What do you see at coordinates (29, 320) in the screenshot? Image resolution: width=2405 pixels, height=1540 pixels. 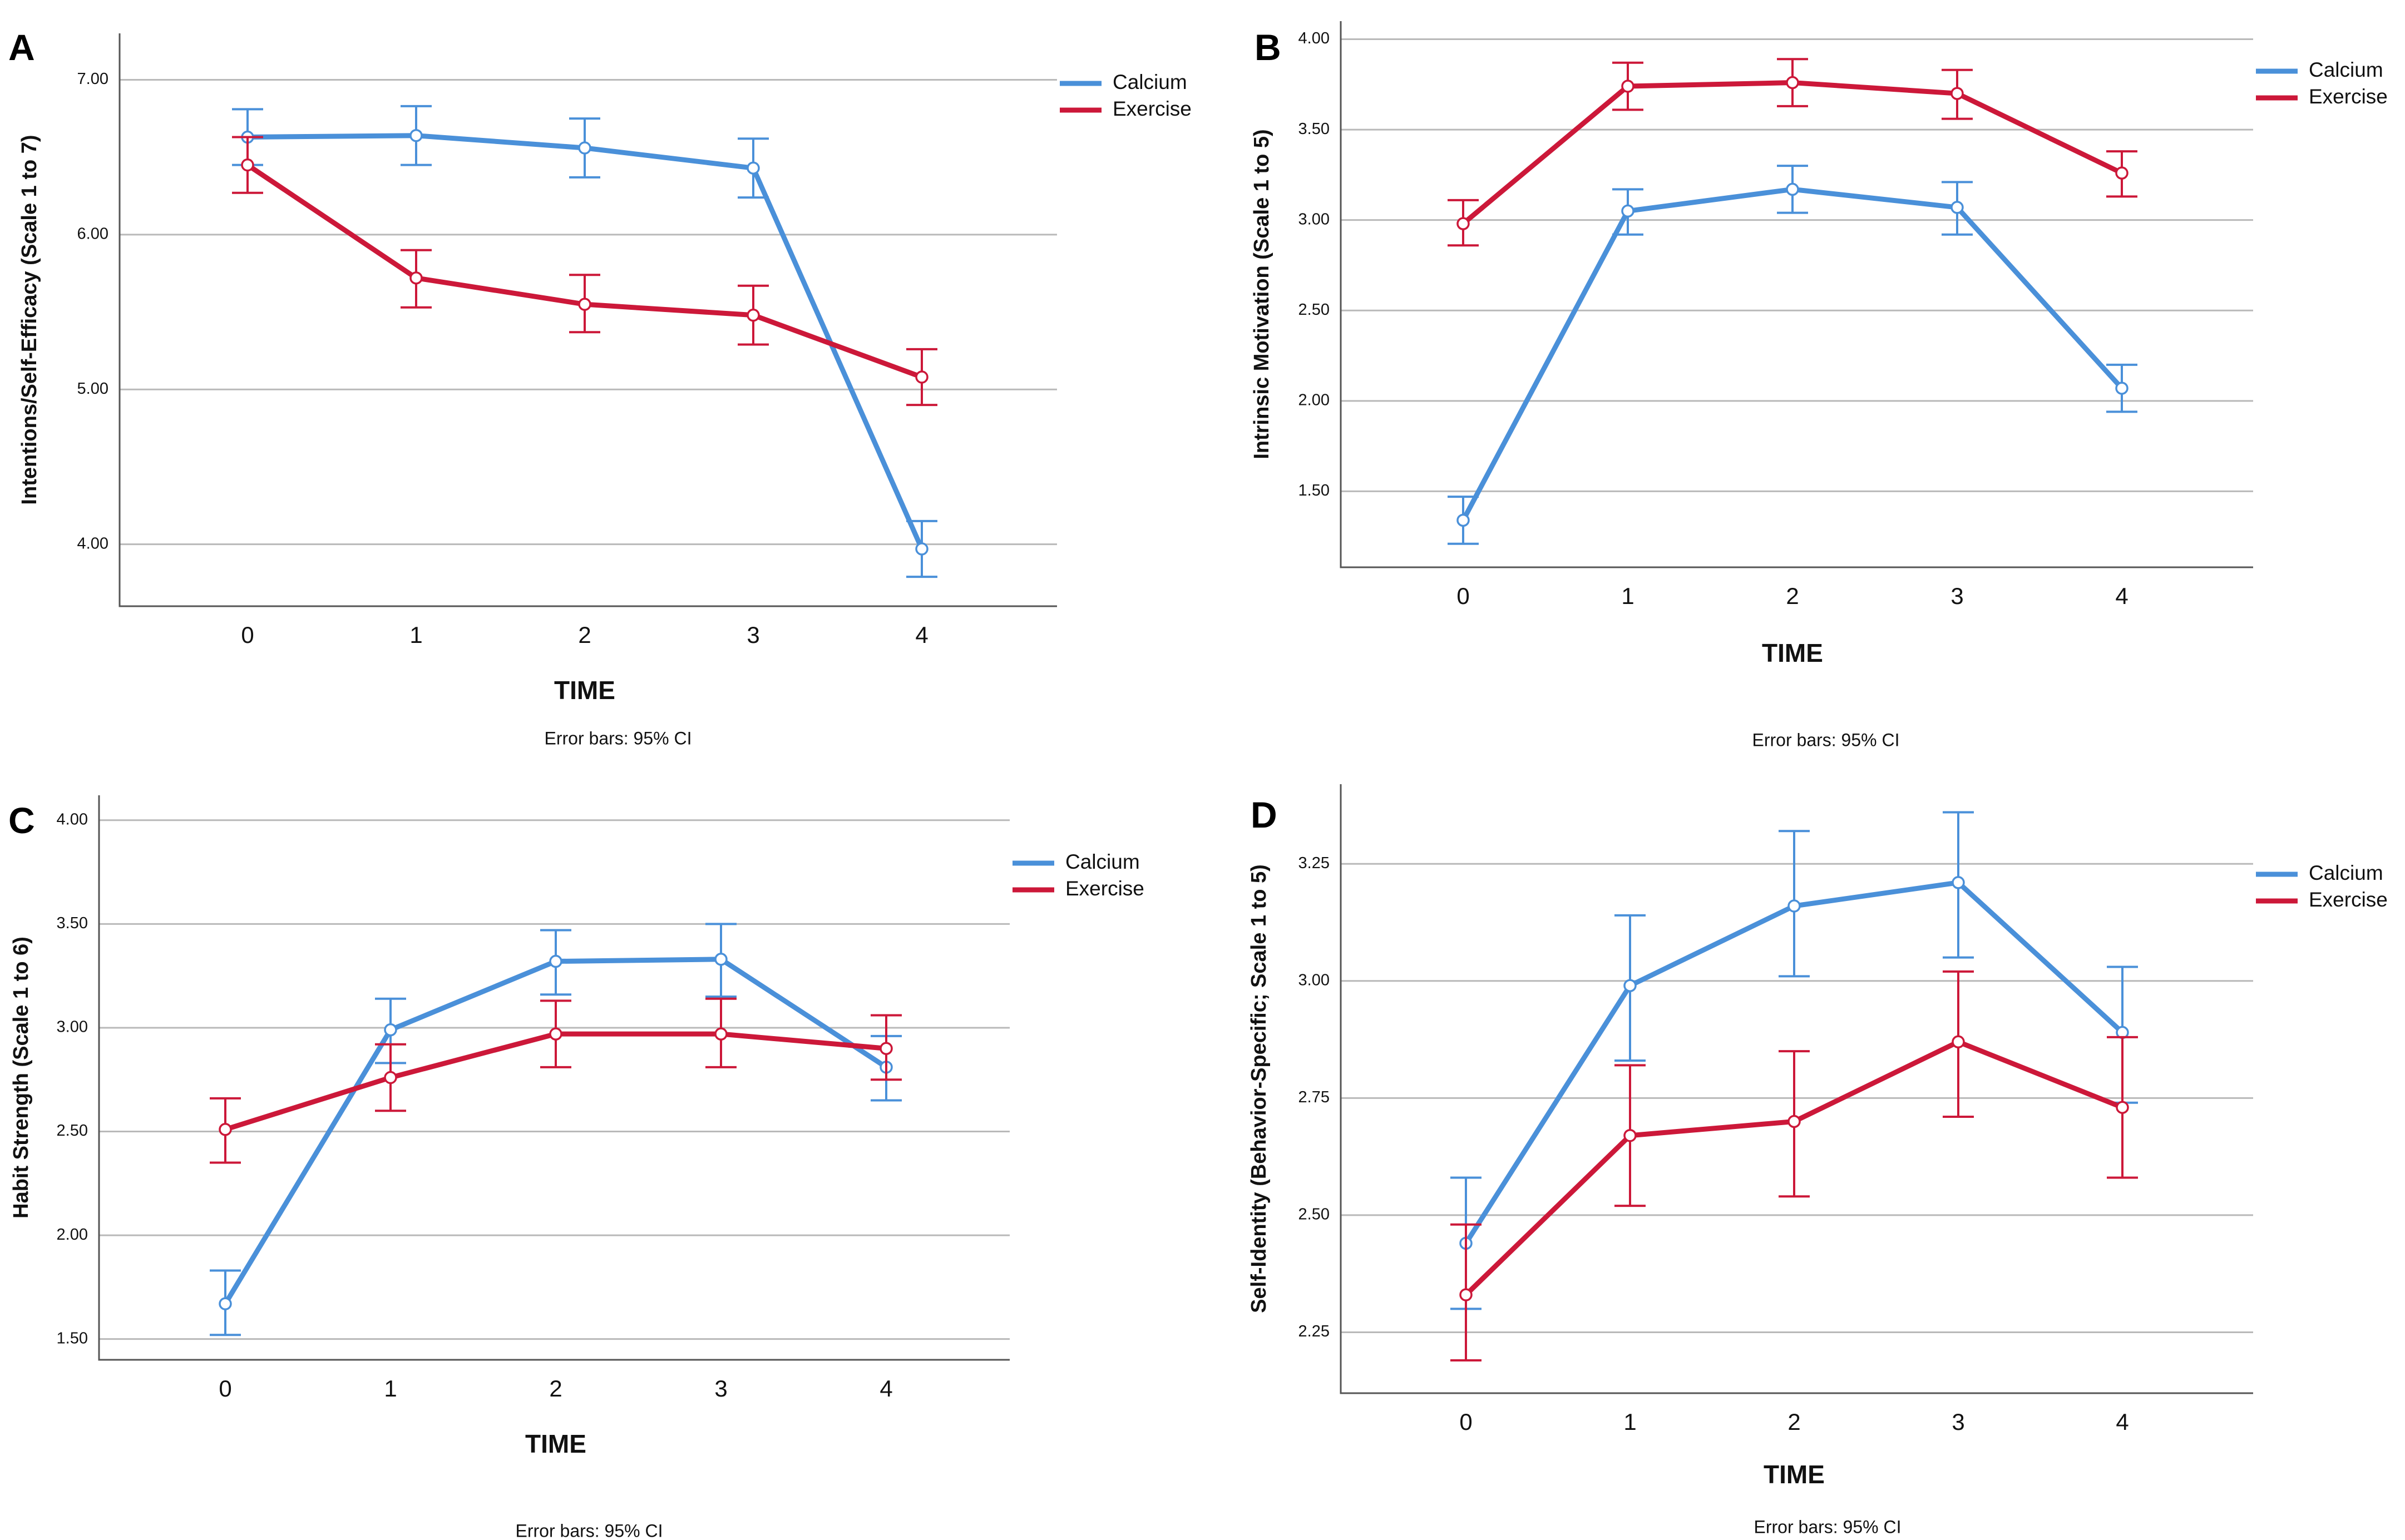 I see `y-axis-label: Intentions/Self-Efficacy (Scale 1 to 7)` at bounding box center [29, 320].